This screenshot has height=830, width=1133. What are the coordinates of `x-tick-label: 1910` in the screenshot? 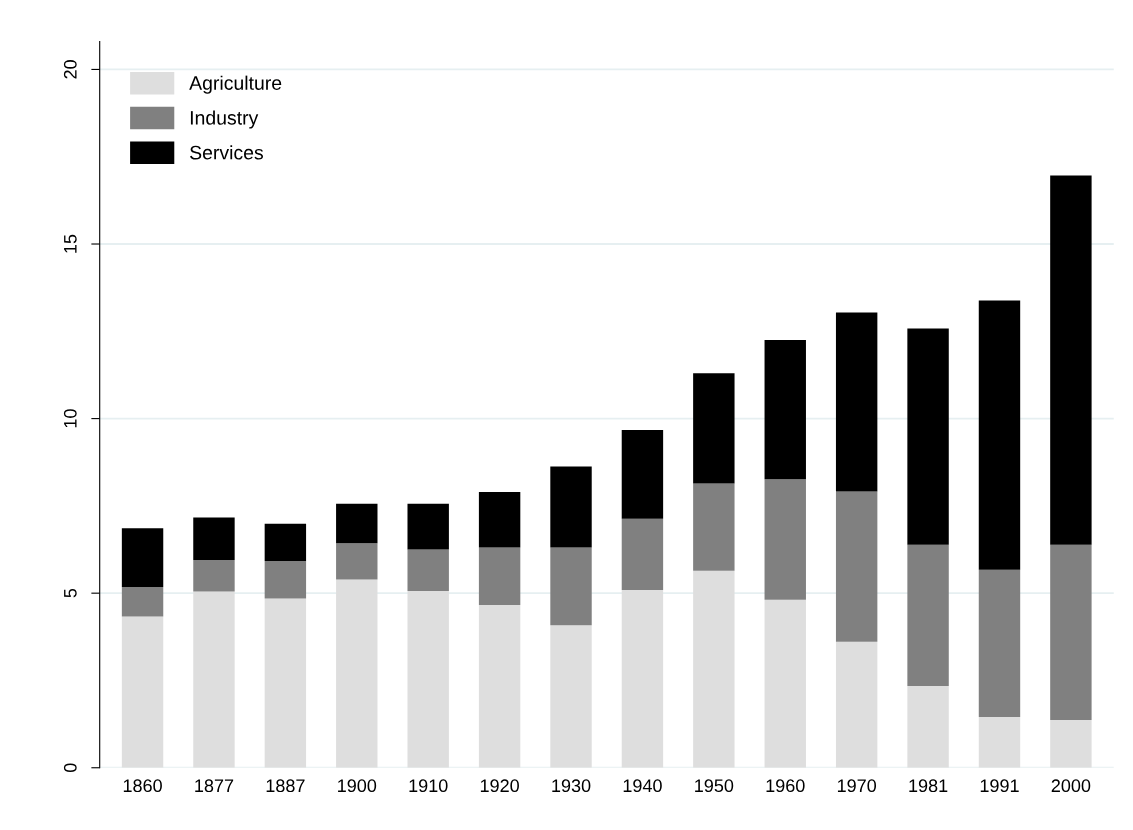 It's located at (428, 786).